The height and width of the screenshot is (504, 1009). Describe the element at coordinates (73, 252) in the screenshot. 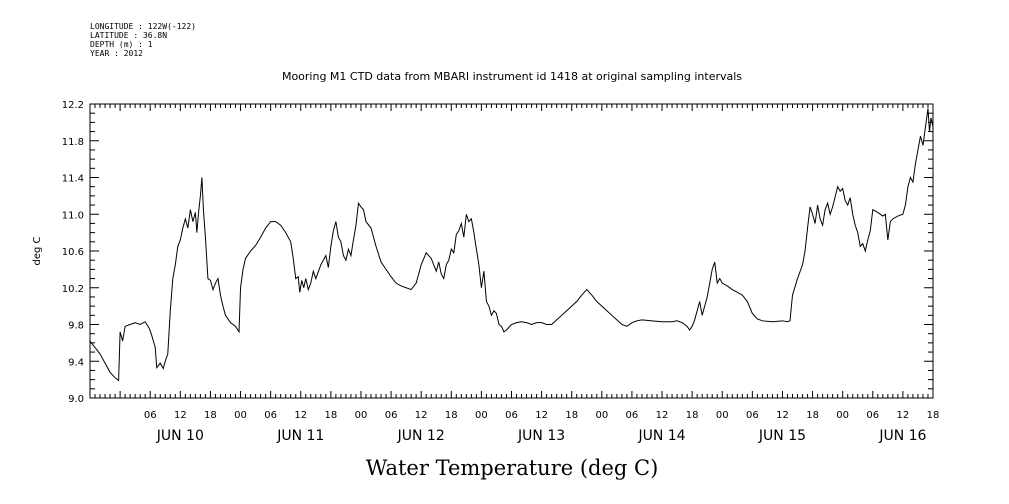

I see `y-tick-label: 10.6` at that location.